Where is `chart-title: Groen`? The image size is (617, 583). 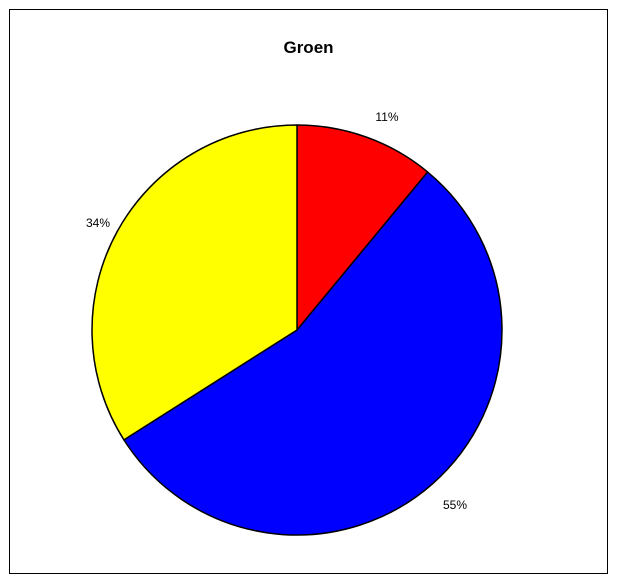
chart-title: Groen is located at coordinates (308, 47).